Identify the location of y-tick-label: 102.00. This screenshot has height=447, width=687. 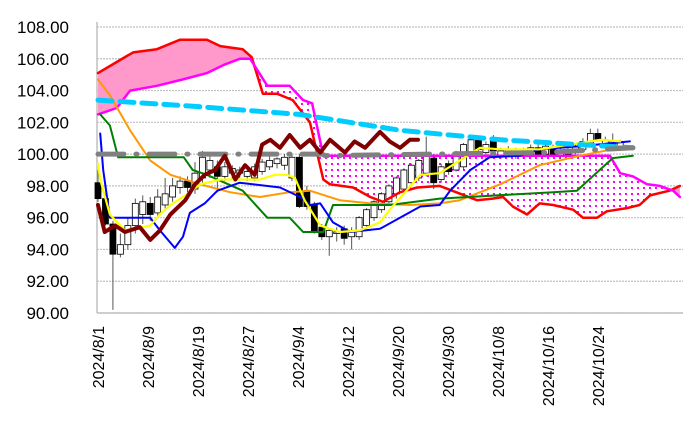
(43, 122).